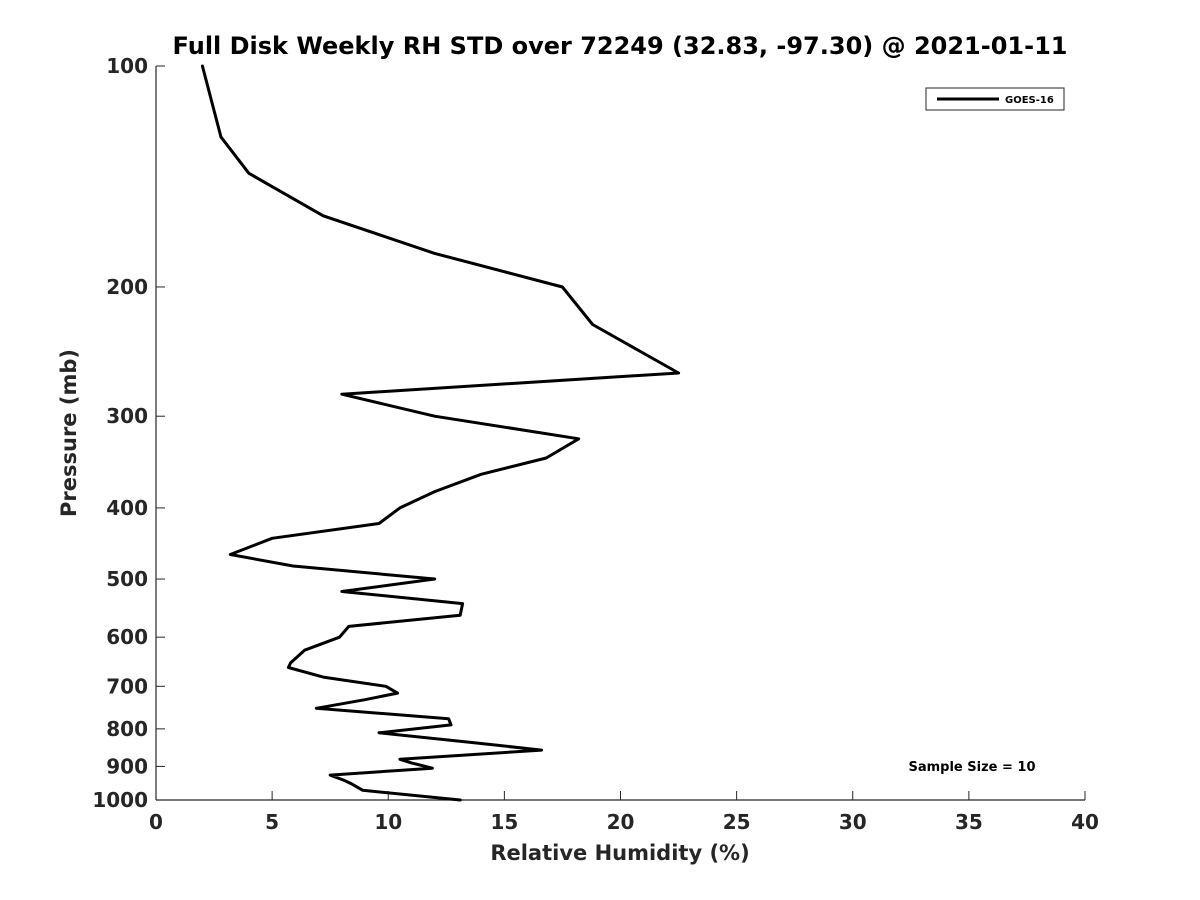 The height and width of the screenshot is (900, 1200). Describe the element at coordinates (127, 579) in the screenshot. I see `y-tick-label: 500` at that location.